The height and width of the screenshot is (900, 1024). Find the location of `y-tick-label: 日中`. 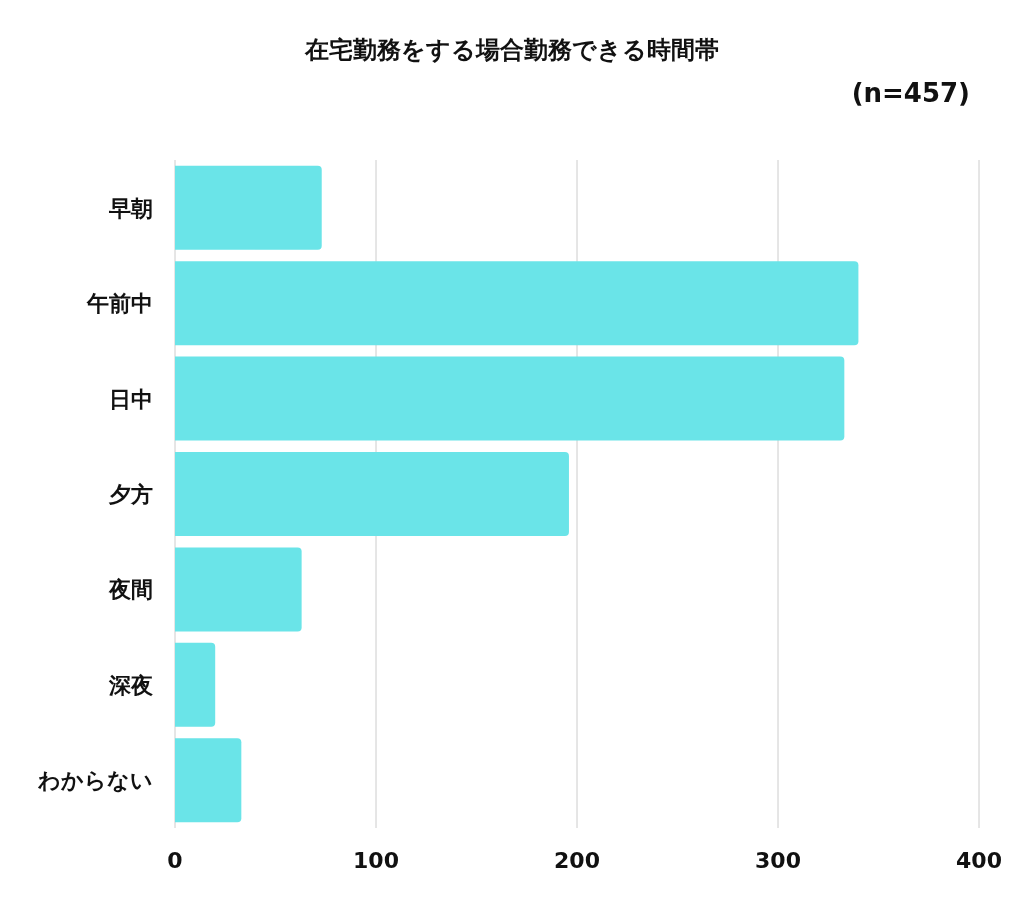

y-tick-label: 日中 is located at coordinates (131, 399).